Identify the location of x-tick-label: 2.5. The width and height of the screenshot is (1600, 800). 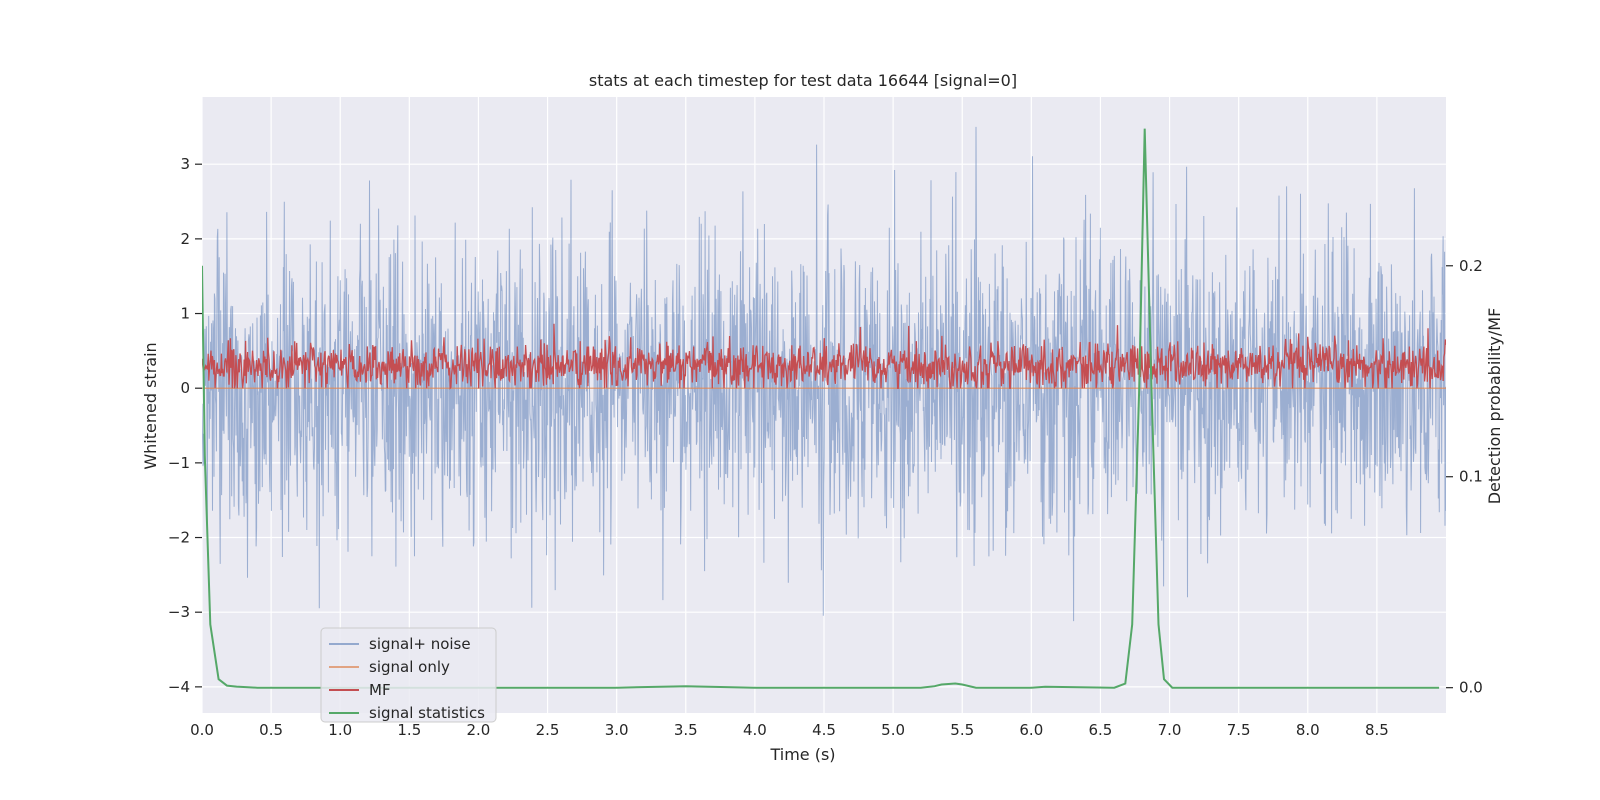
(548, 730).